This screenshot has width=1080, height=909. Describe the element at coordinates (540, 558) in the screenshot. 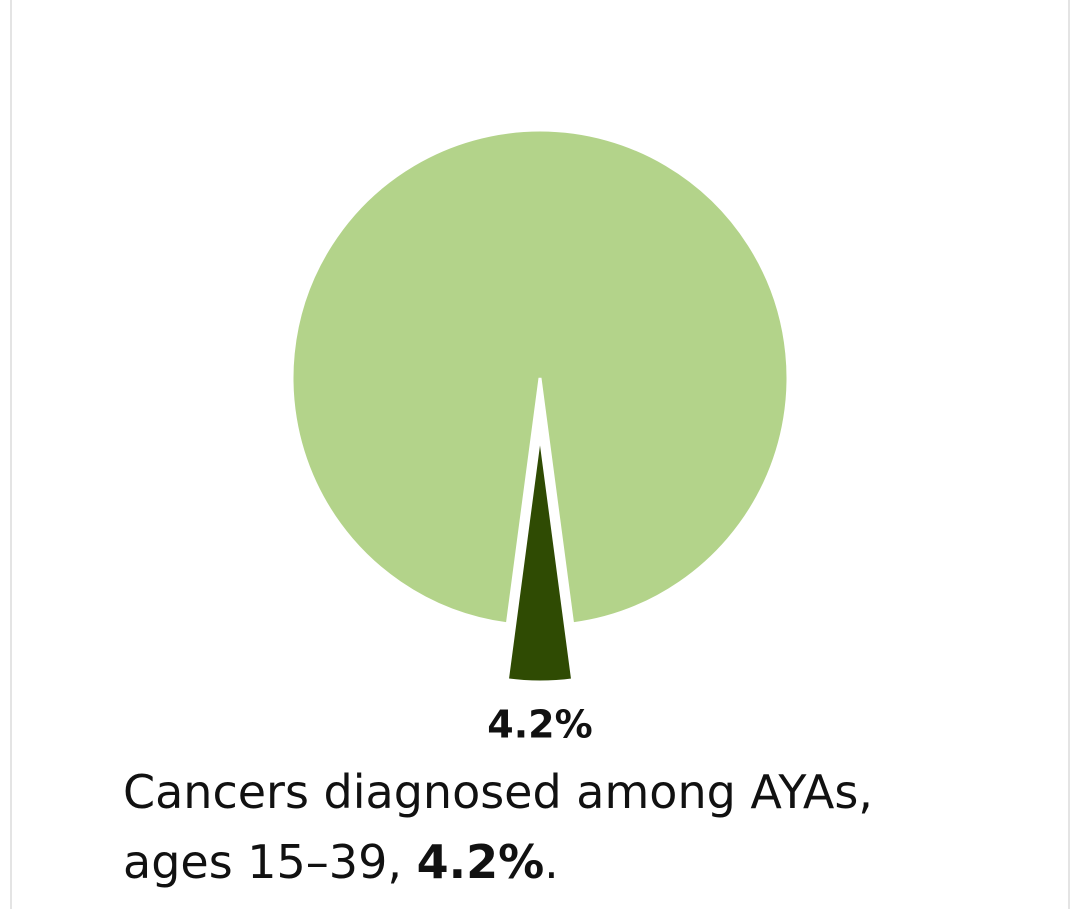

I see `pie-slice` at that location.